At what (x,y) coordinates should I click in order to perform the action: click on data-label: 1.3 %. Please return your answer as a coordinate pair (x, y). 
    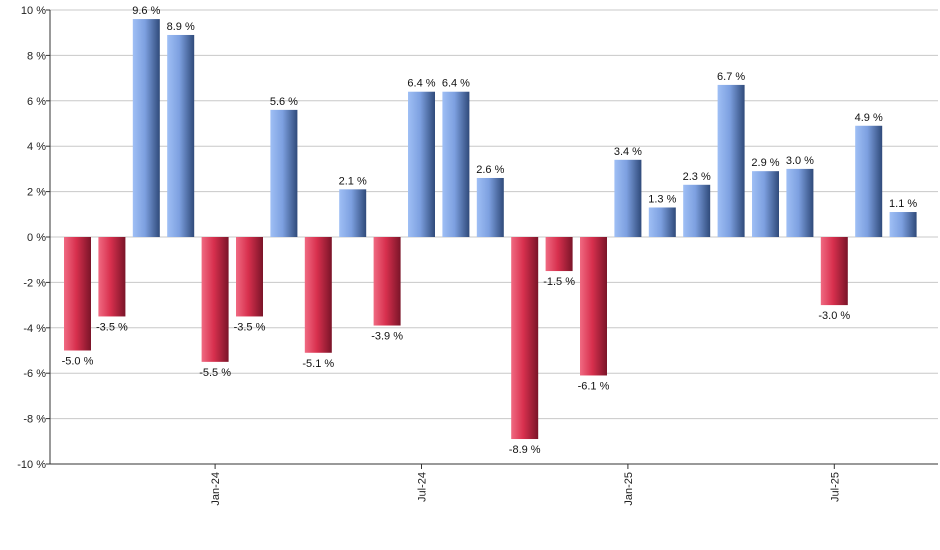
    Looking at the image, I should click on (662, 199).